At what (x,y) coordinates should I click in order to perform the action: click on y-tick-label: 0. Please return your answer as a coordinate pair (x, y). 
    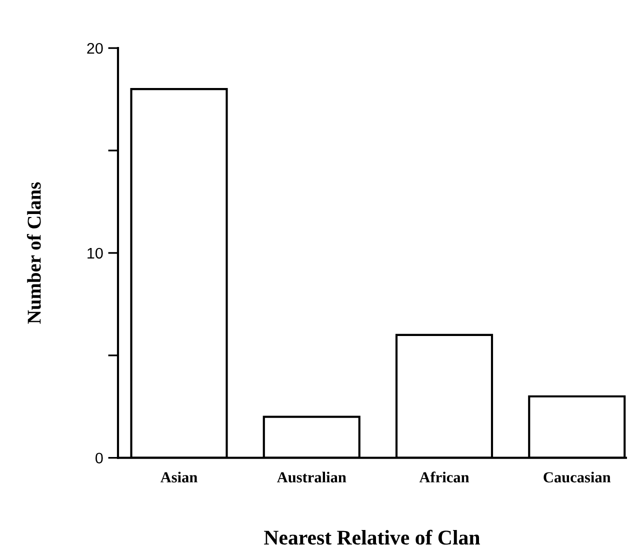
    Looking at the image, I should click on (99, 458).